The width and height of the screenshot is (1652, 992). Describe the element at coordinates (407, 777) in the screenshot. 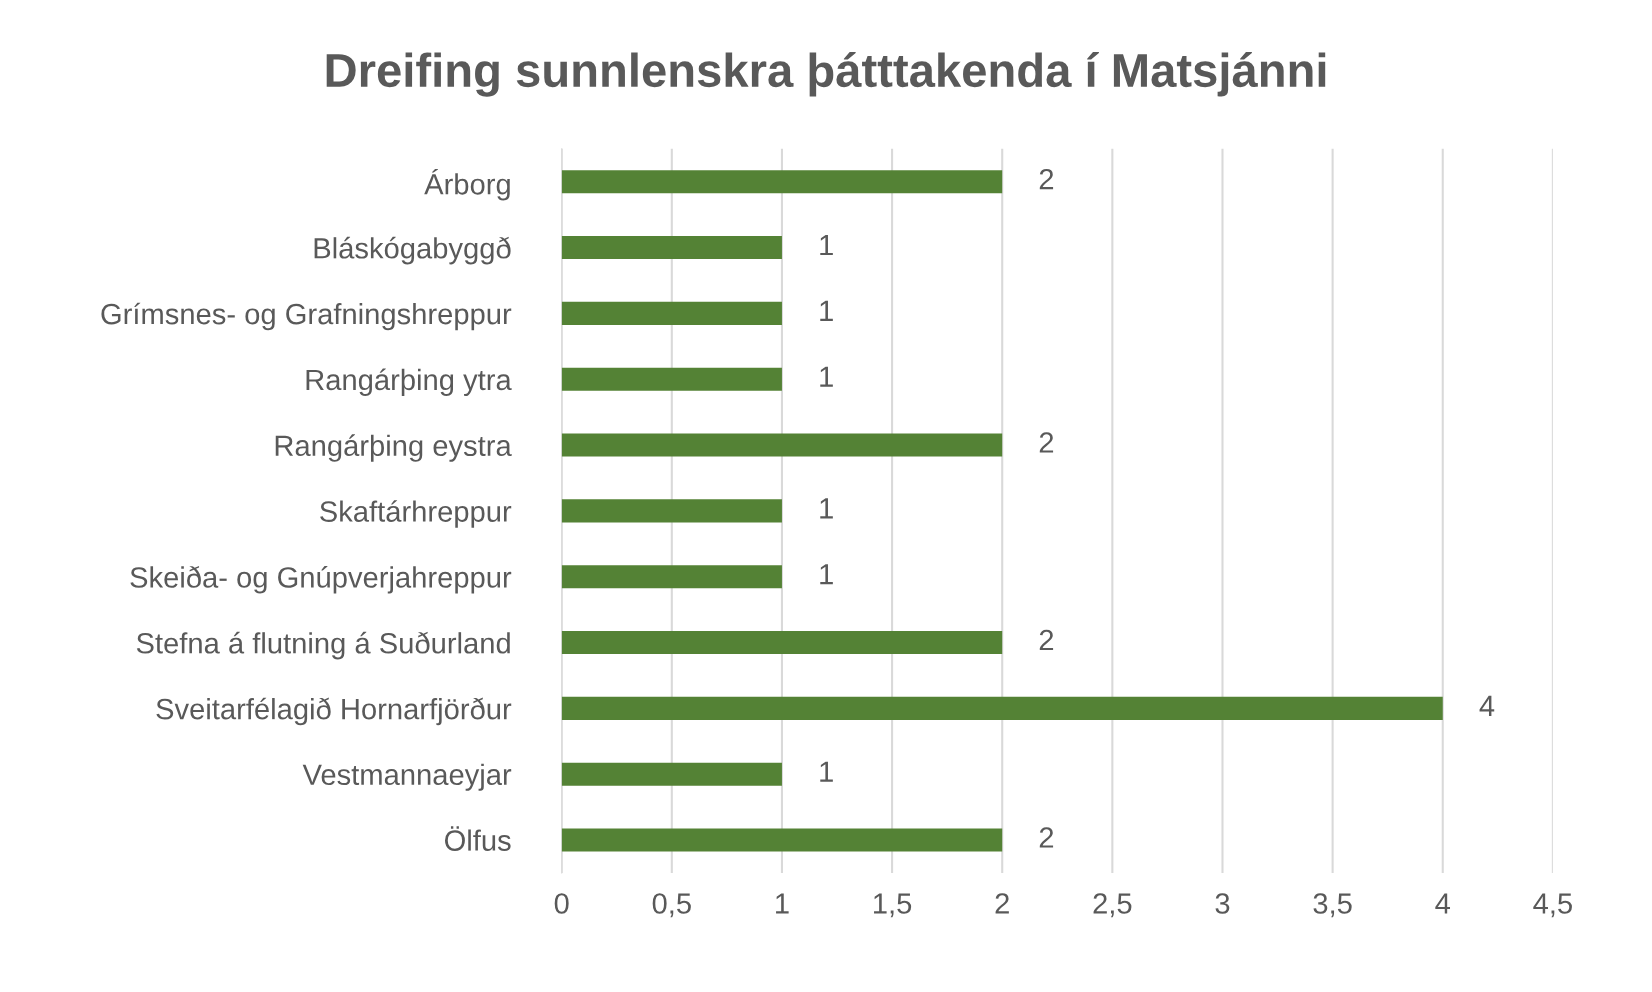

I see `y-tick-label: Vestmannaeyjar` at that location.